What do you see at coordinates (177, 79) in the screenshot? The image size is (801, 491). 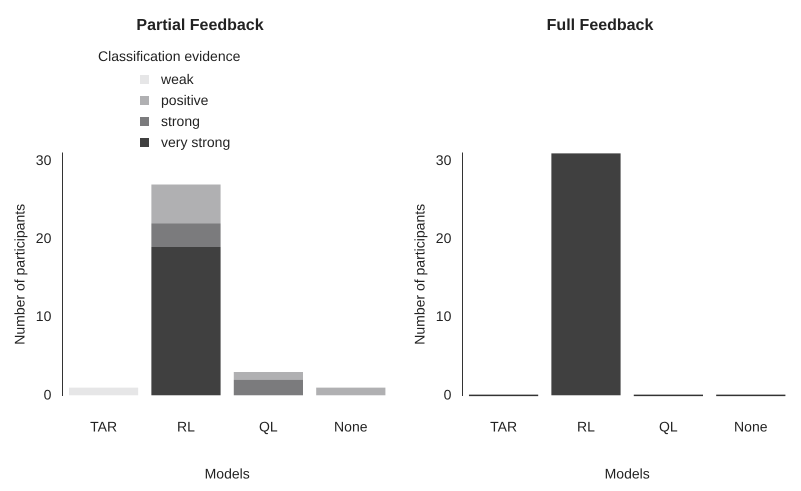 I see `legend-label: weak` at bounding box center [177, 79].